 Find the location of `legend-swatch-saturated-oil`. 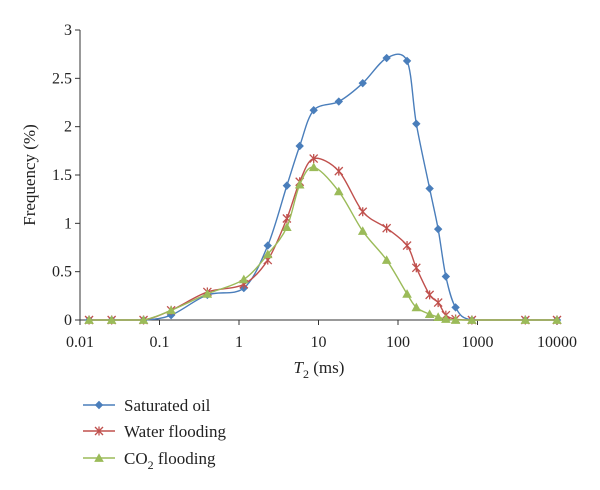

legend-swatch-saturated-oil is located at coordinates (99, 405).